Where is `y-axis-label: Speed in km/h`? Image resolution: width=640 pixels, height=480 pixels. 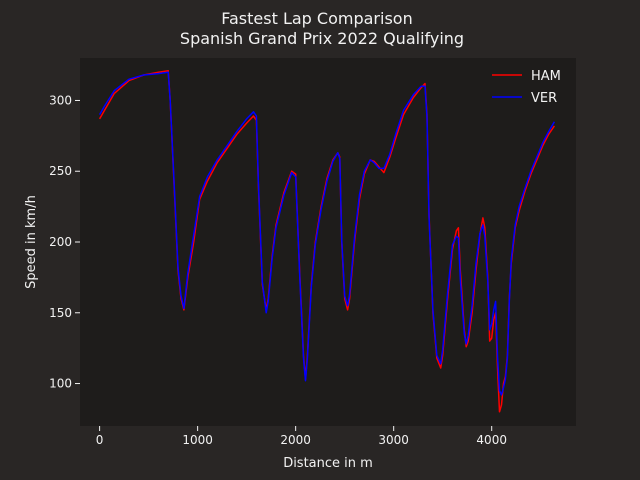 y-axis-label: Speed in km/h is located at coordinates (31, 242).